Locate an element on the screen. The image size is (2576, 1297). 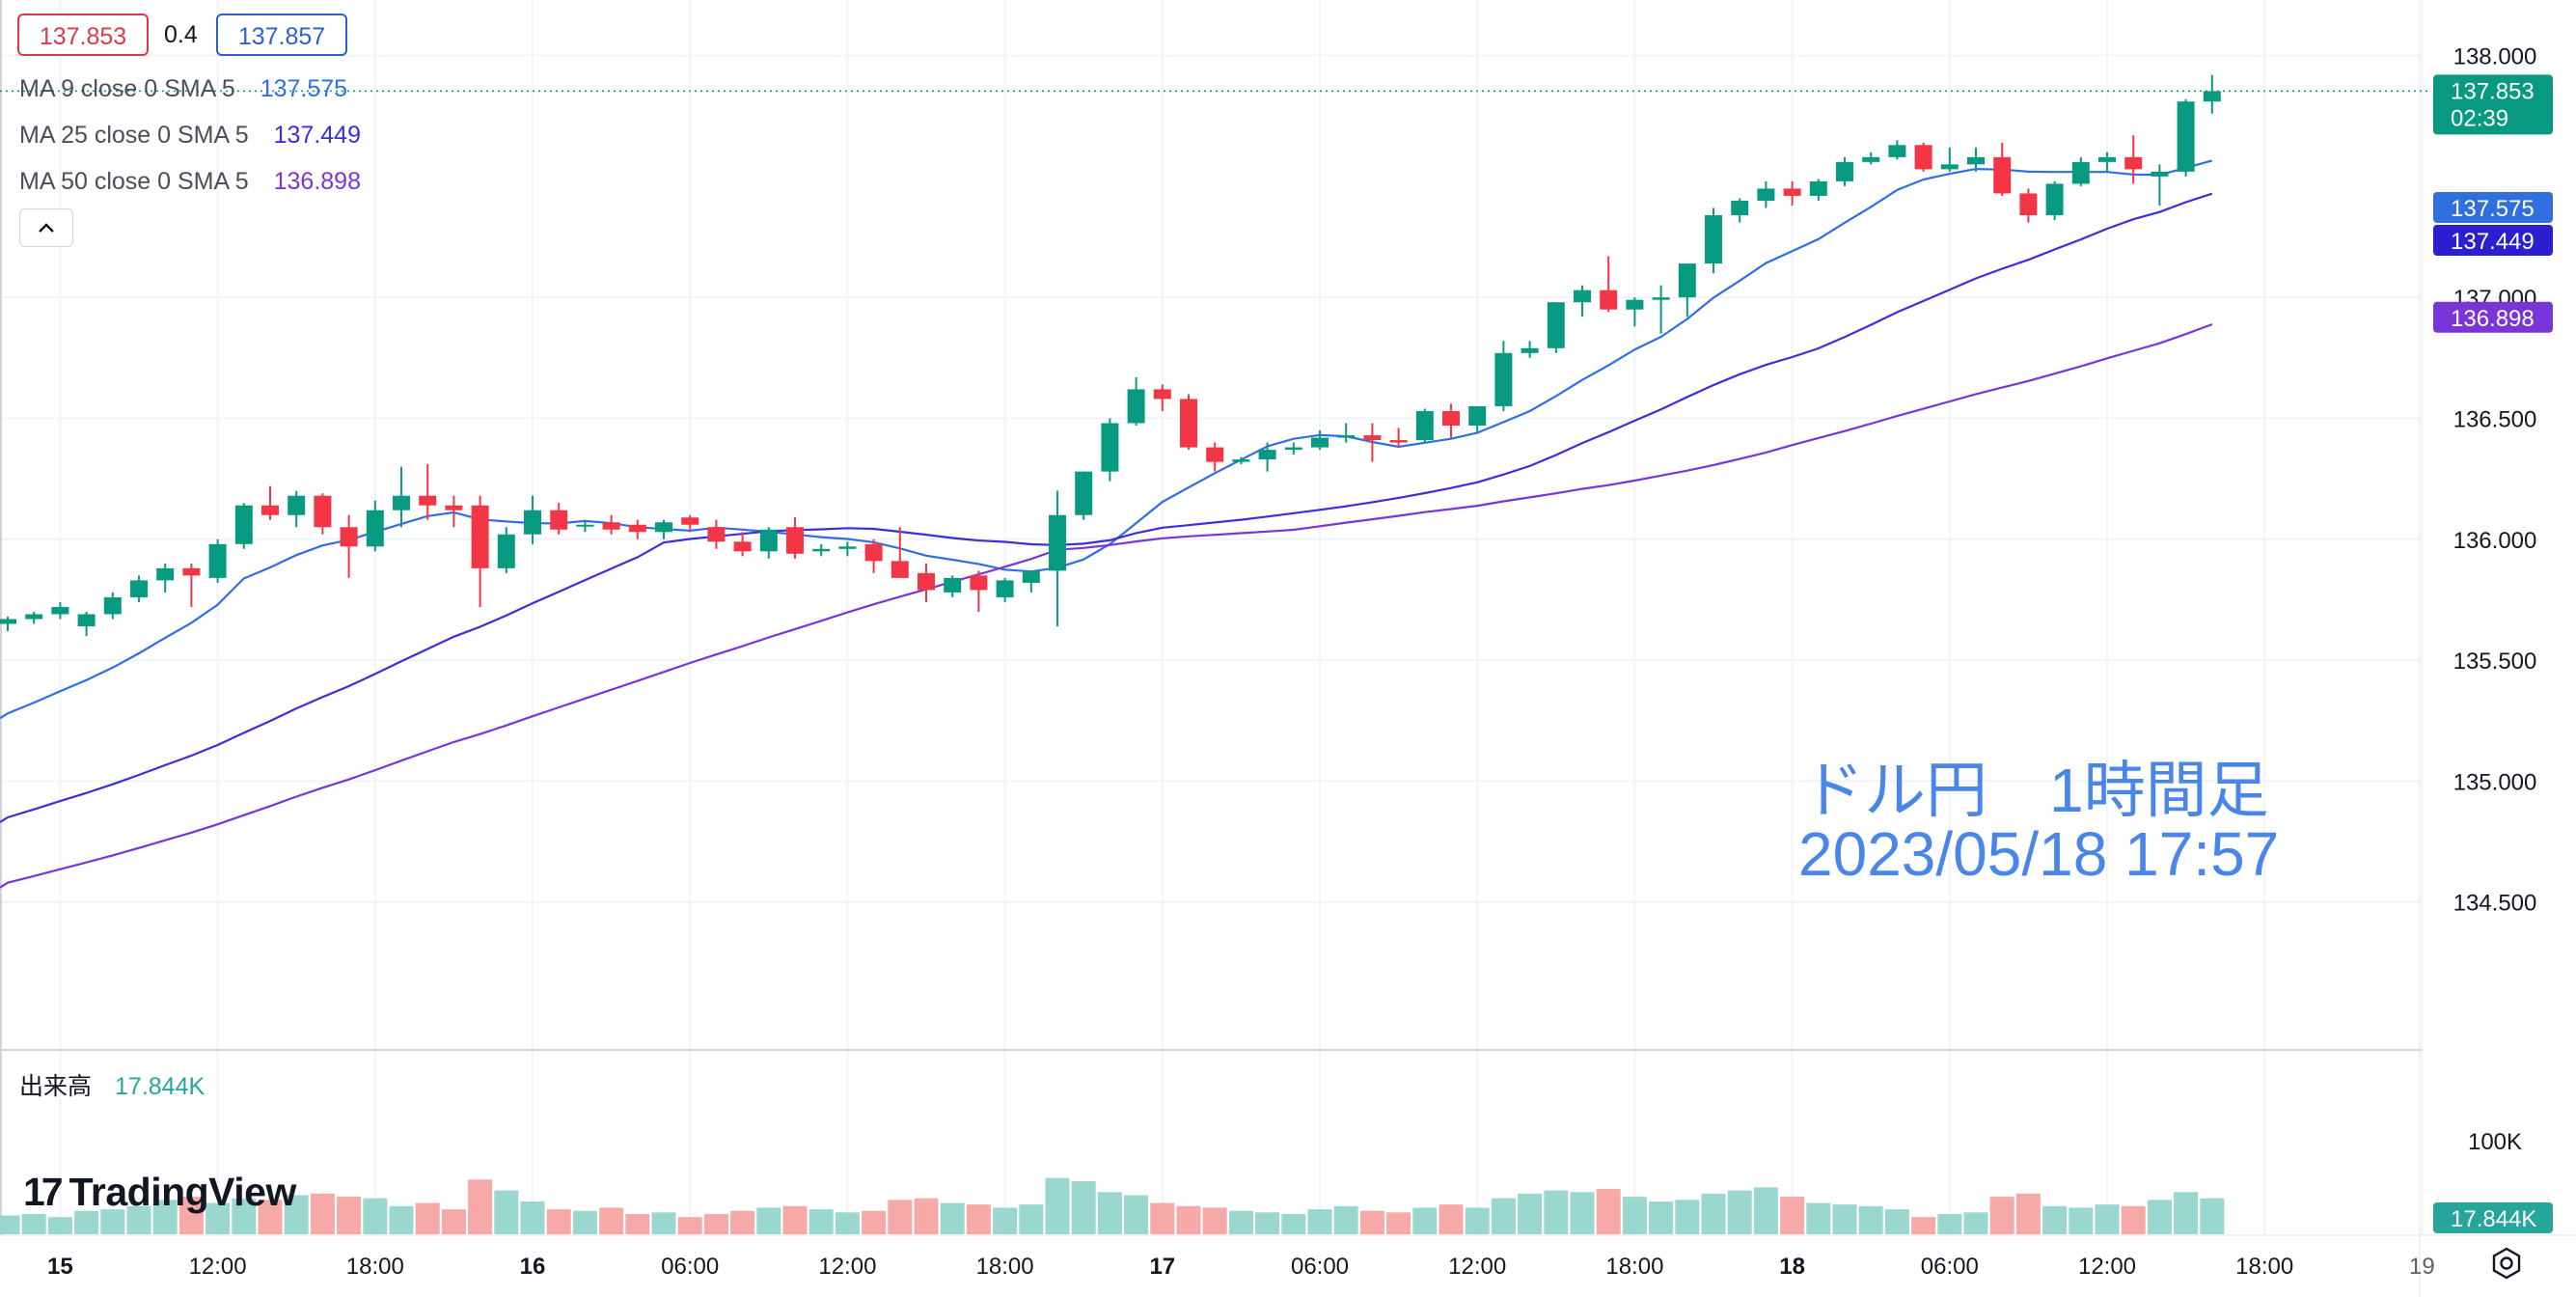
tradingview-logo: 17 TradingView is located at coordinates (159, 1192).